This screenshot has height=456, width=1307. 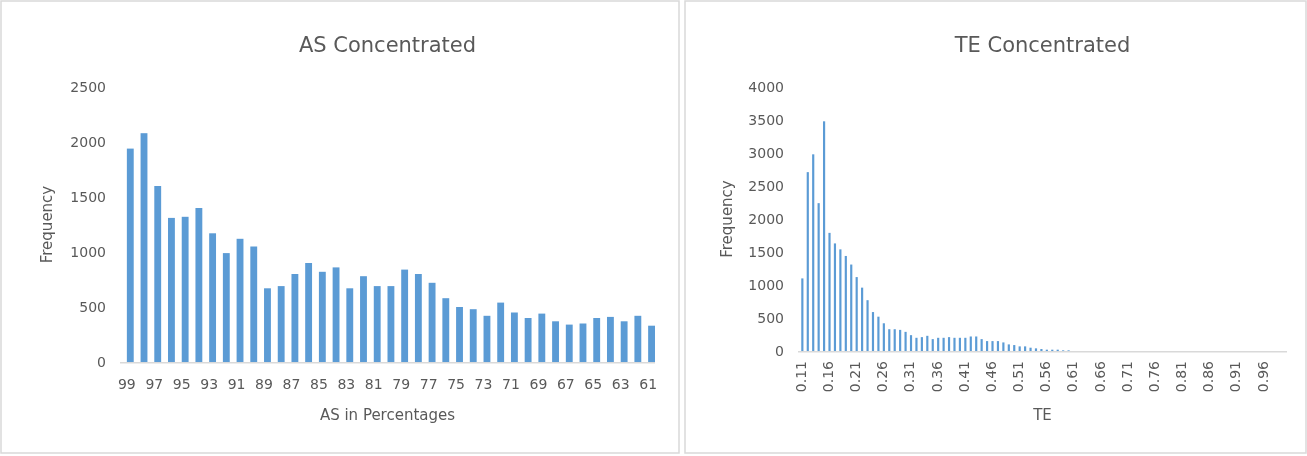 I want to click on x-tick-label: 93, so click(x=209, y=384).